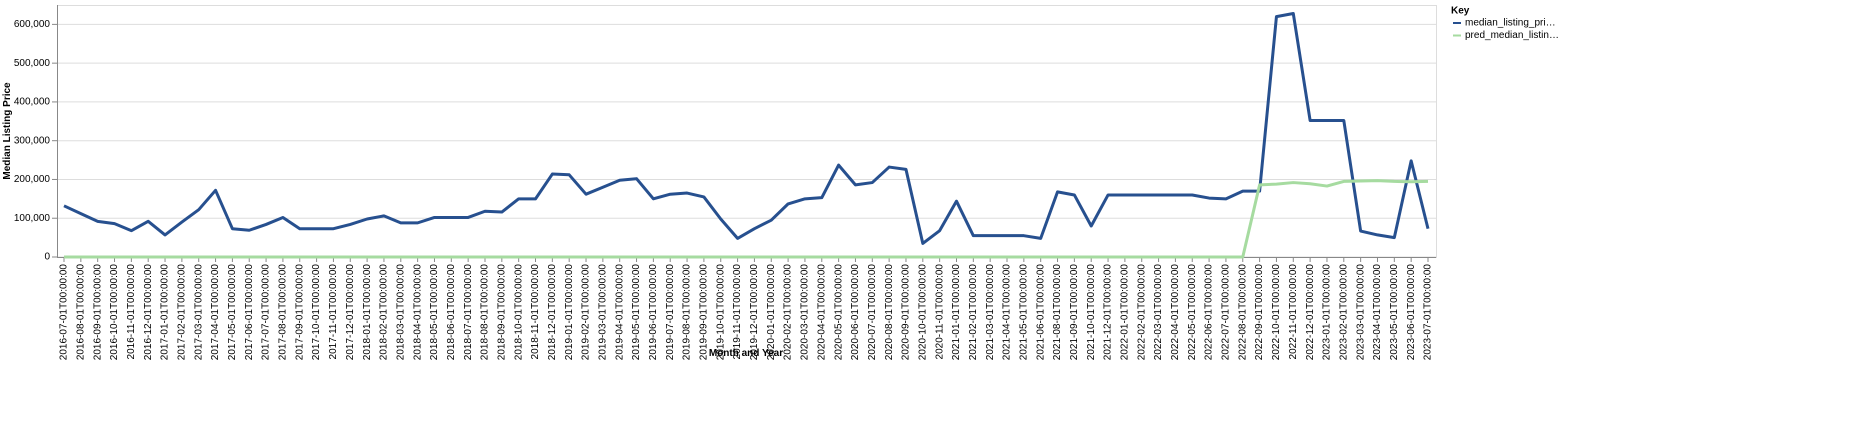 The height and width of the screenshot is (429, 1860). I want to click on x-tick-label: 2018-03-01T00:00:00, so click(400, 312).